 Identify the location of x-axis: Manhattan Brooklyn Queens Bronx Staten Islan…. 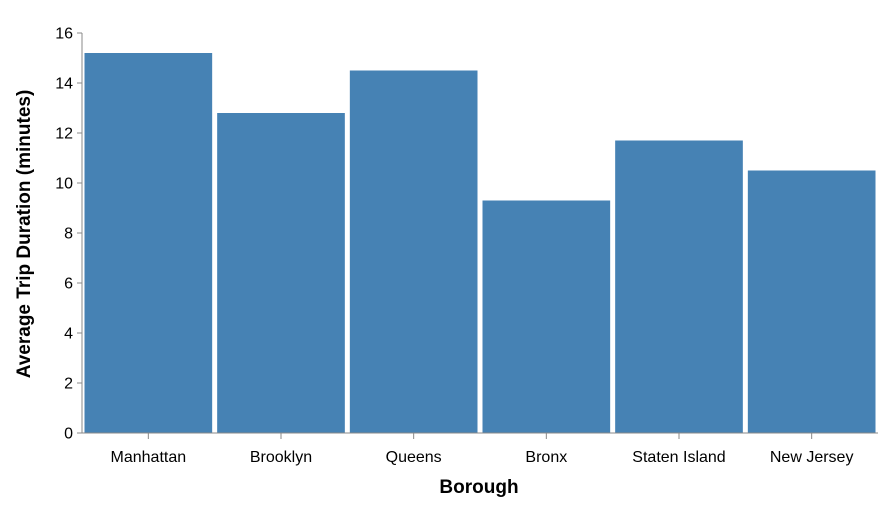
(480, 449).